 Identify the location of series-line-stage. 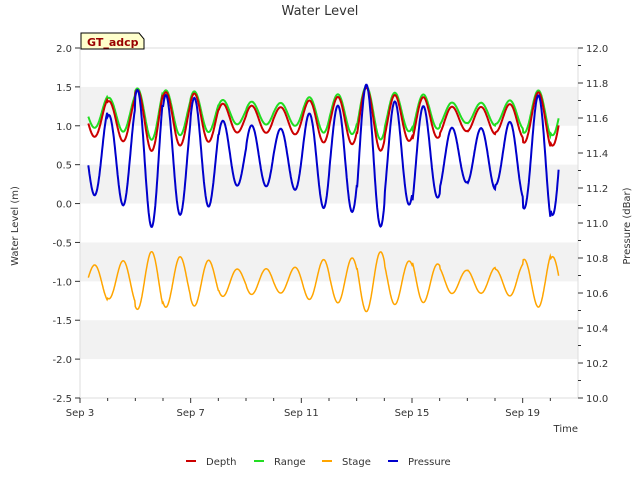
(323, 281).